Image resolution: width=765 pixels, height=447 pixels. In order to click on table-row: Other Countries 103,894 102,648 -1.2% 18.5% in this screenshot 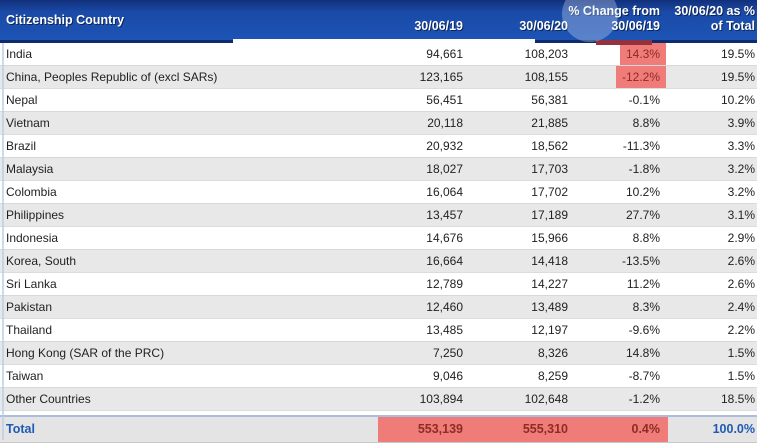, I will do `click(378, 399)`.